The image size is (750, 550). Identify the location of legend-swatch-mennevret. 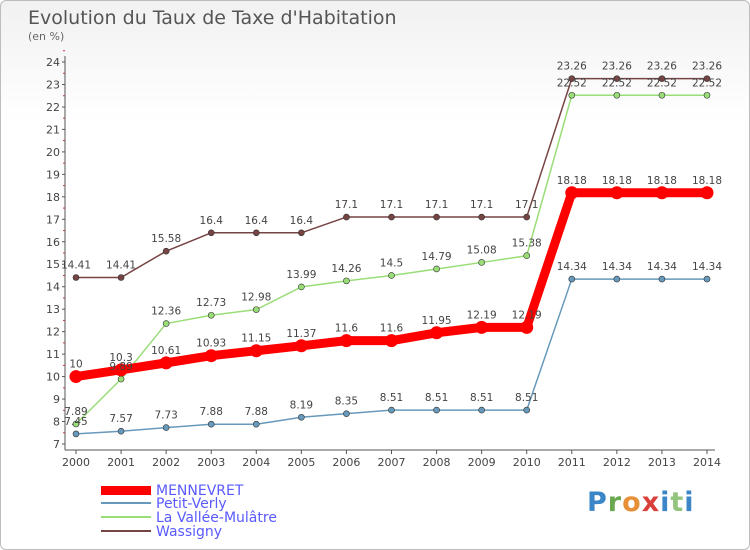
(126, 490).